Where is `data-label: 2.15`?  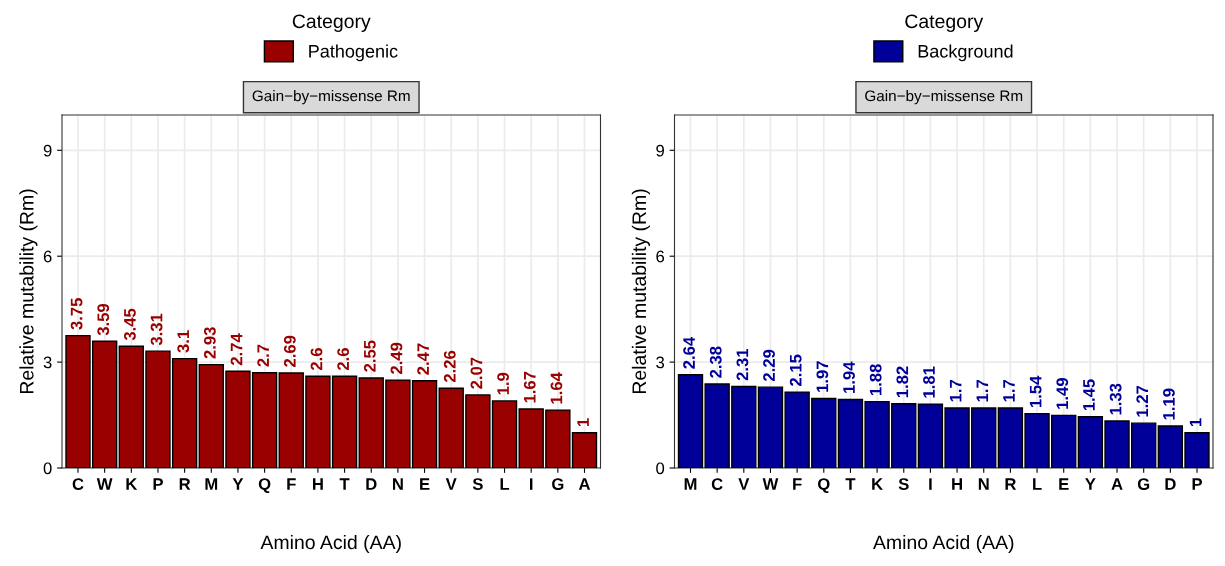
data-label: 2.15 is located at coordinates (795, 370).